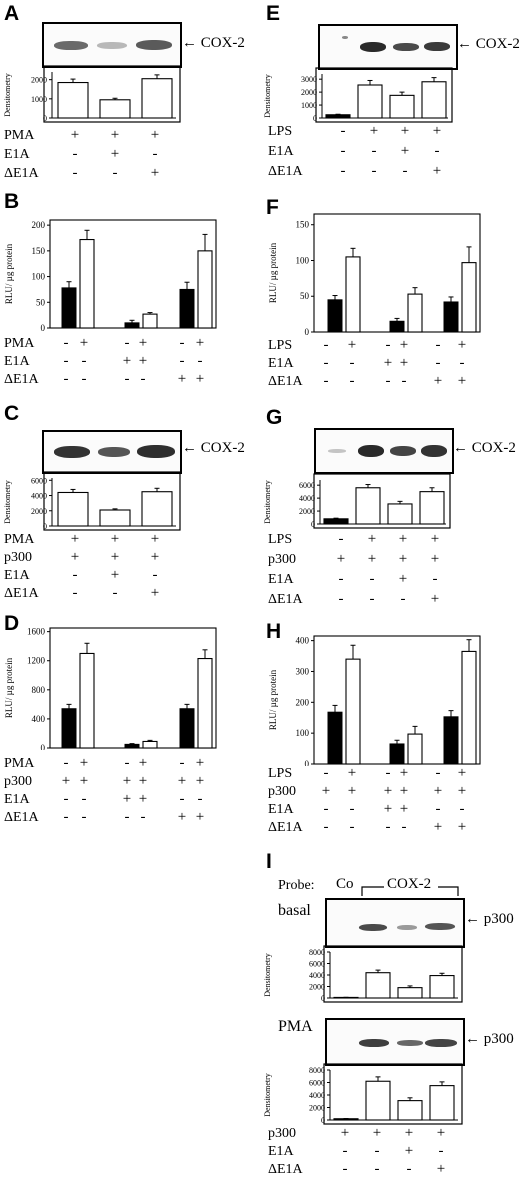  What do you see at coordinates (12, 13) in the screenshot?
I see `panel-letter-a: A` at bounding box center [12, 13].